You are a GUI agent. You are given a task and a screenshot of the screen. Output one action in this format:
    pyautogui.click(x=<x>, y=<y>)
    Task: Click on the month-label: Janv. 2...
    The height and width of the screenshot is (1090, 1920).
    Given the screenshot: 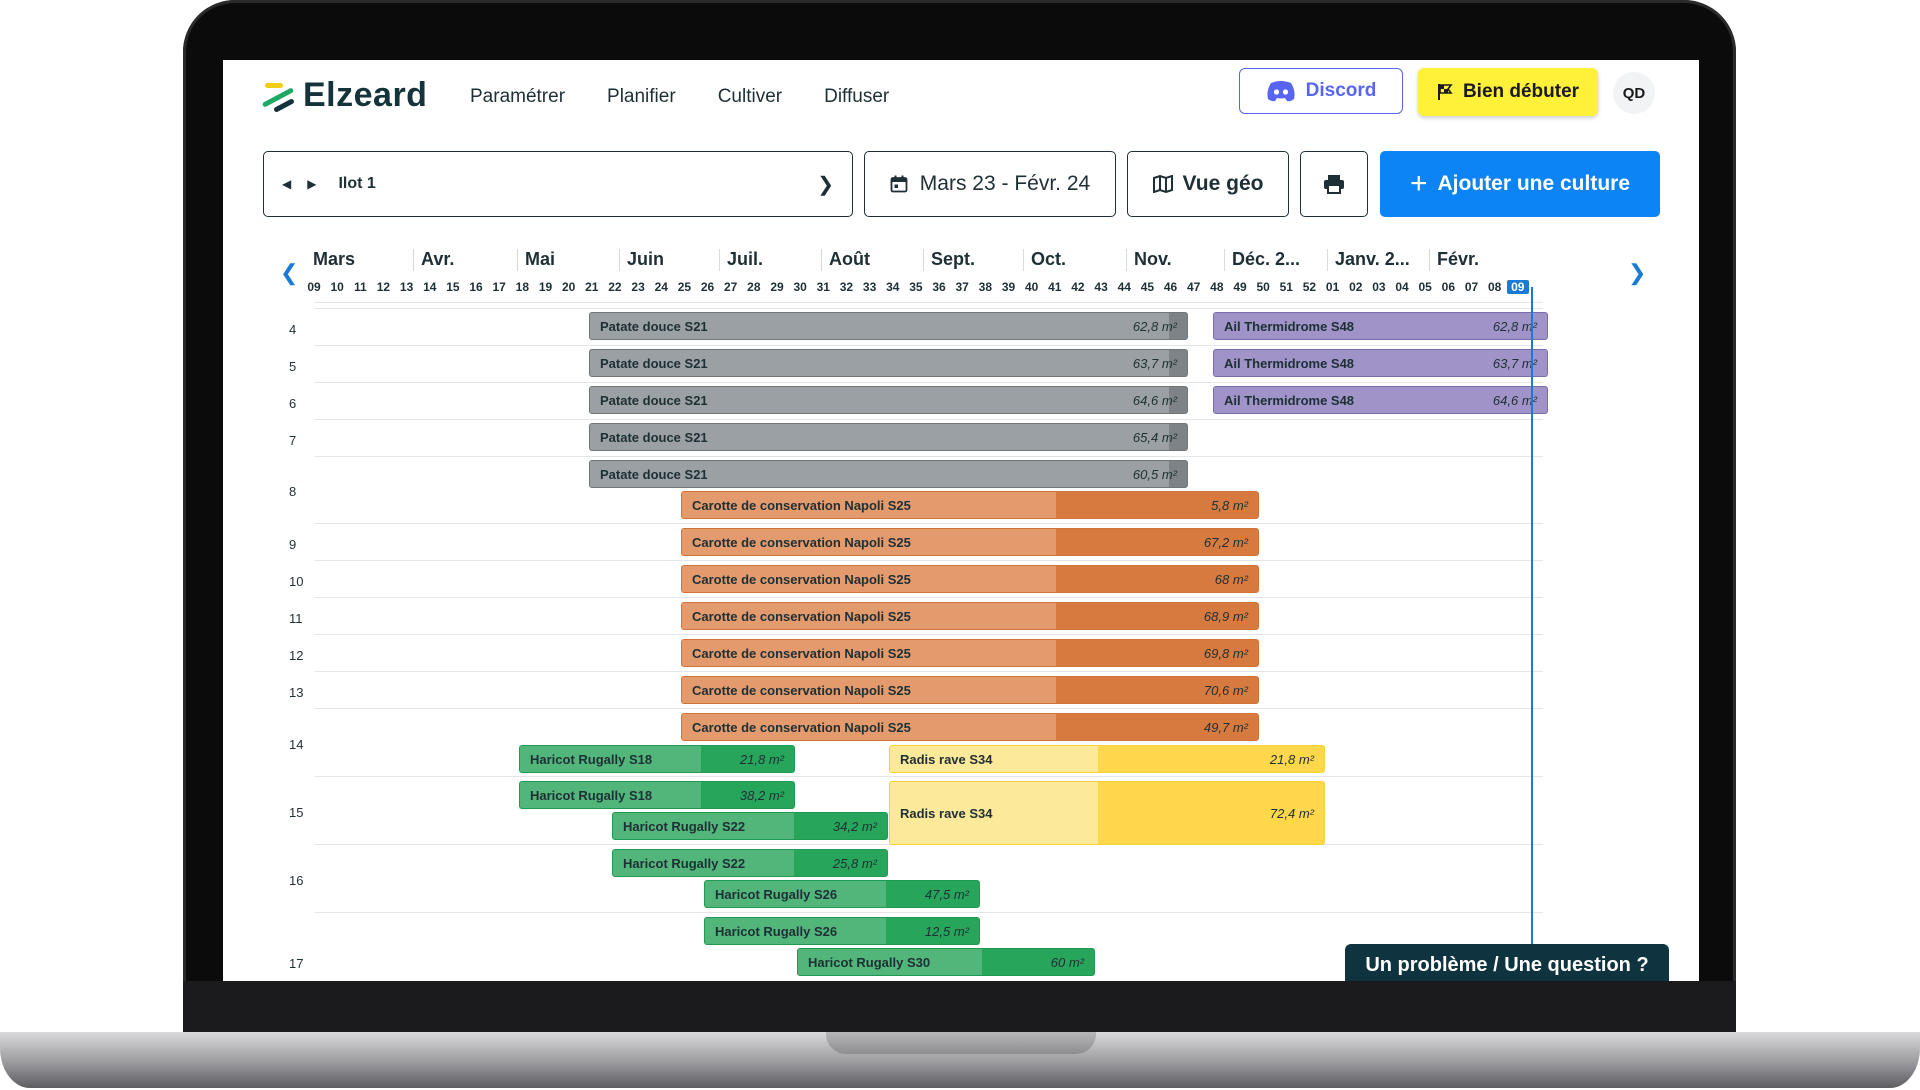 What is the action you would take?
    pyautogui.click(x=1372, y=259)
    